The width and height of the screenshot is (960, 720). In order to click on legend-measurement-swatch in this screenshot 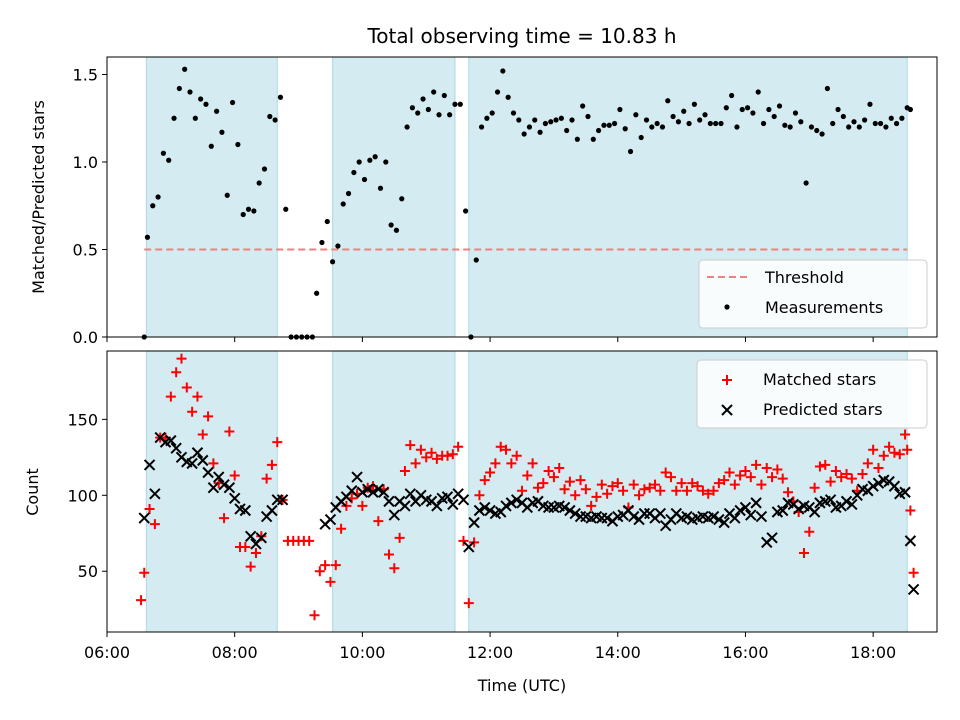, I will do `click(727, 307)`.